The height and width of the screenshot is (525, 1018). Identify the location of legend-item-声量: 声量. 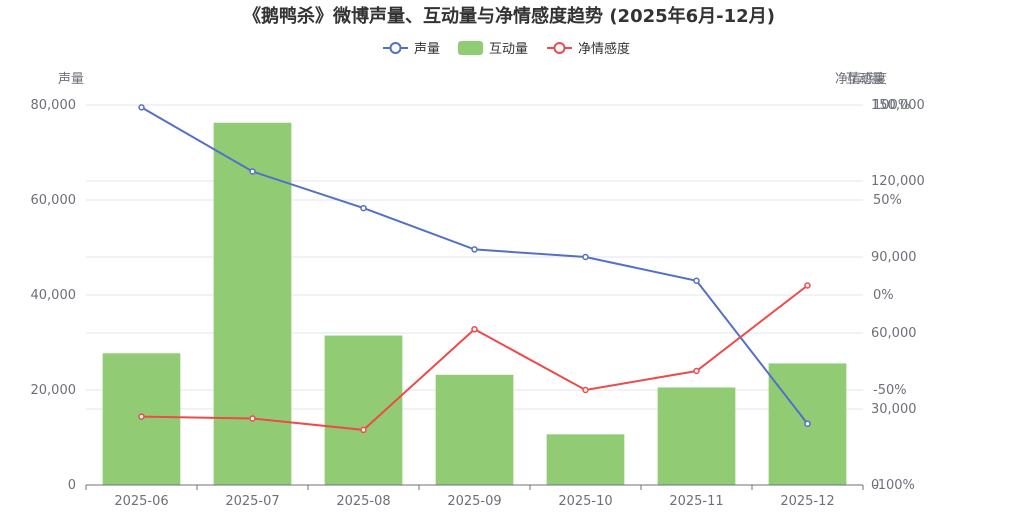
(411, 49).